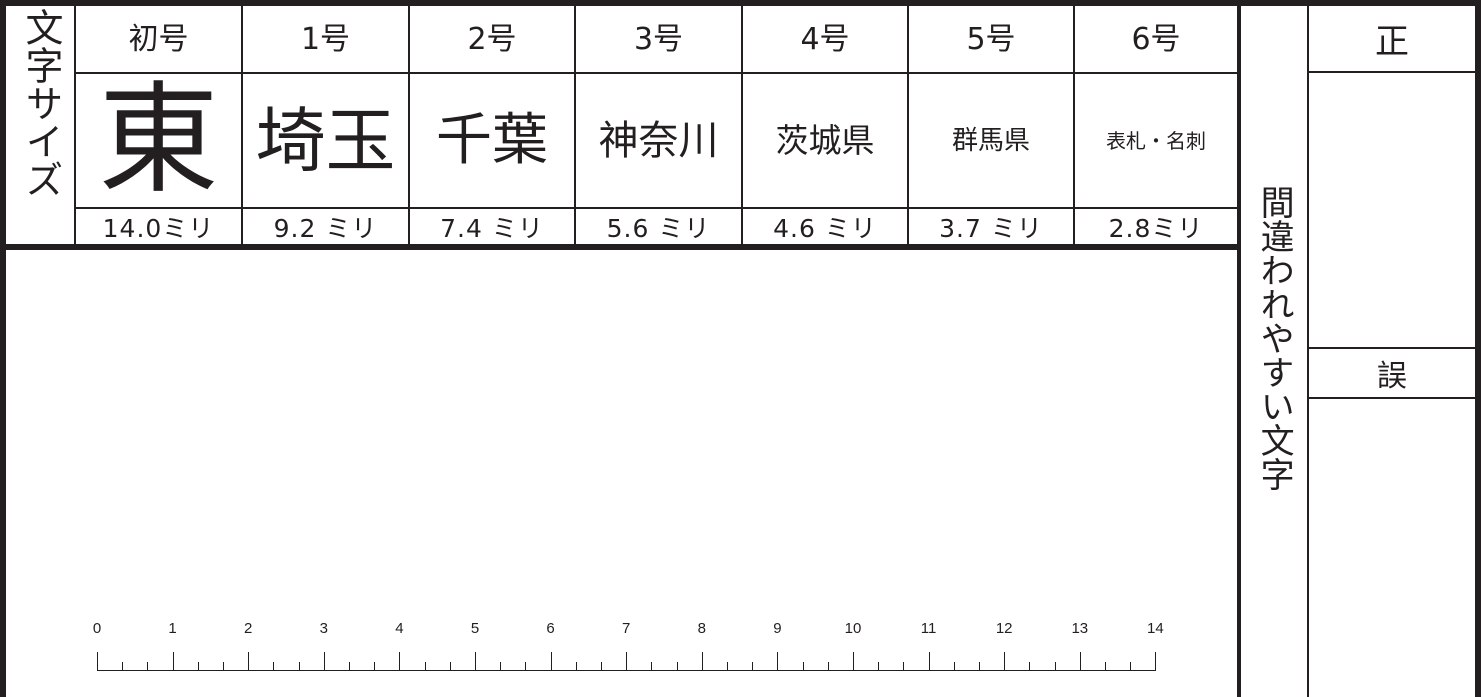 The height and width of the screenshot is (697, 1481). Describe the element at coordinates (825, 228) in the screenshot. I see `height-mm-4: 4.6 ミリ` at that location.